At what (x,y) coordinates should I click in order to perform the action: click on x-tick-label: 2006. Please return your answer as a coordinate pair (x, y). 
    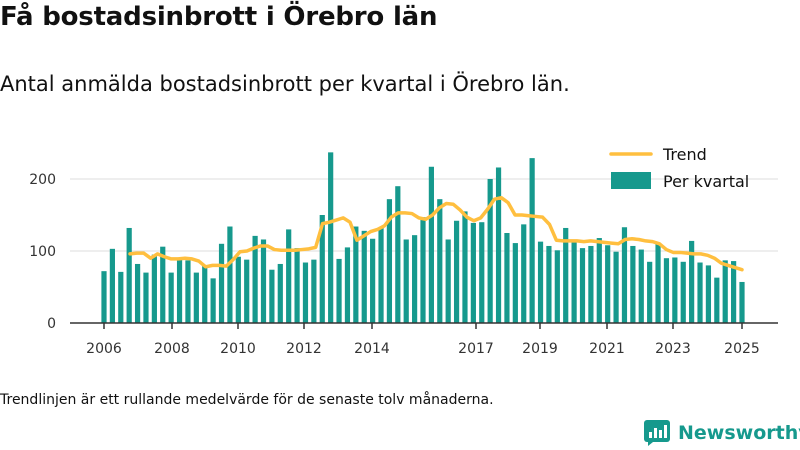
    Looking at the image, I should click on (104, 349).